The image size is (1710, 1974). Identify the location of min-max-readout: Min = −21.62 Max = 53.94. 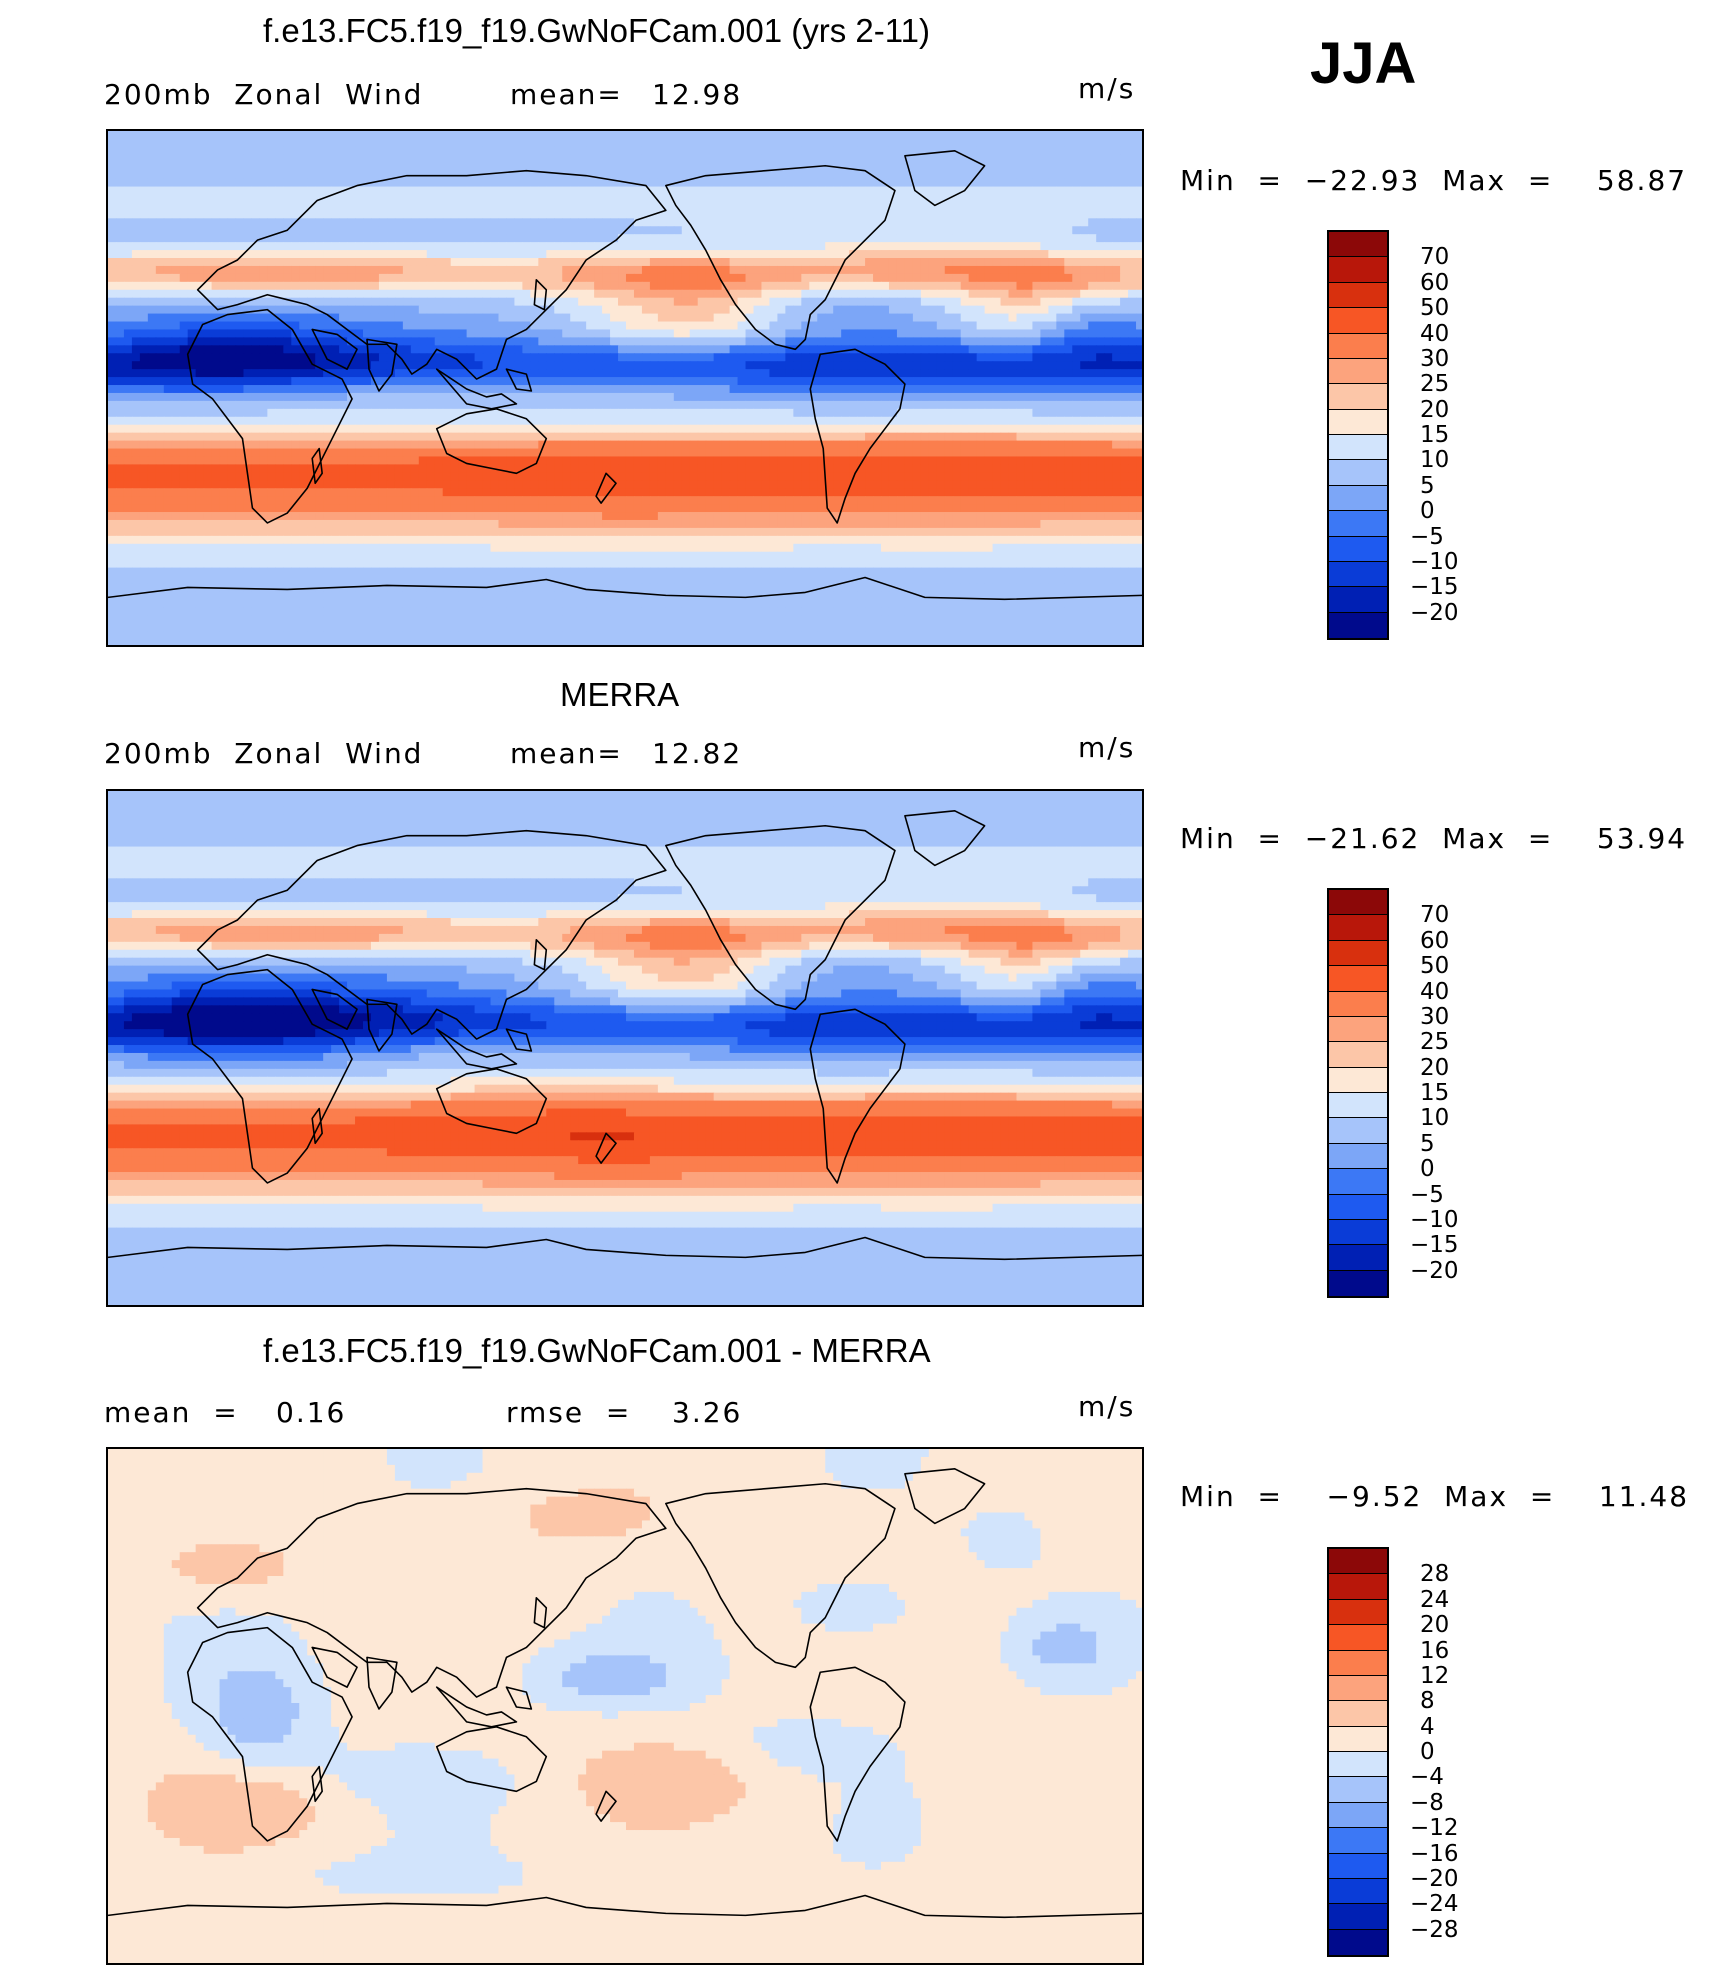
(1433, 838).